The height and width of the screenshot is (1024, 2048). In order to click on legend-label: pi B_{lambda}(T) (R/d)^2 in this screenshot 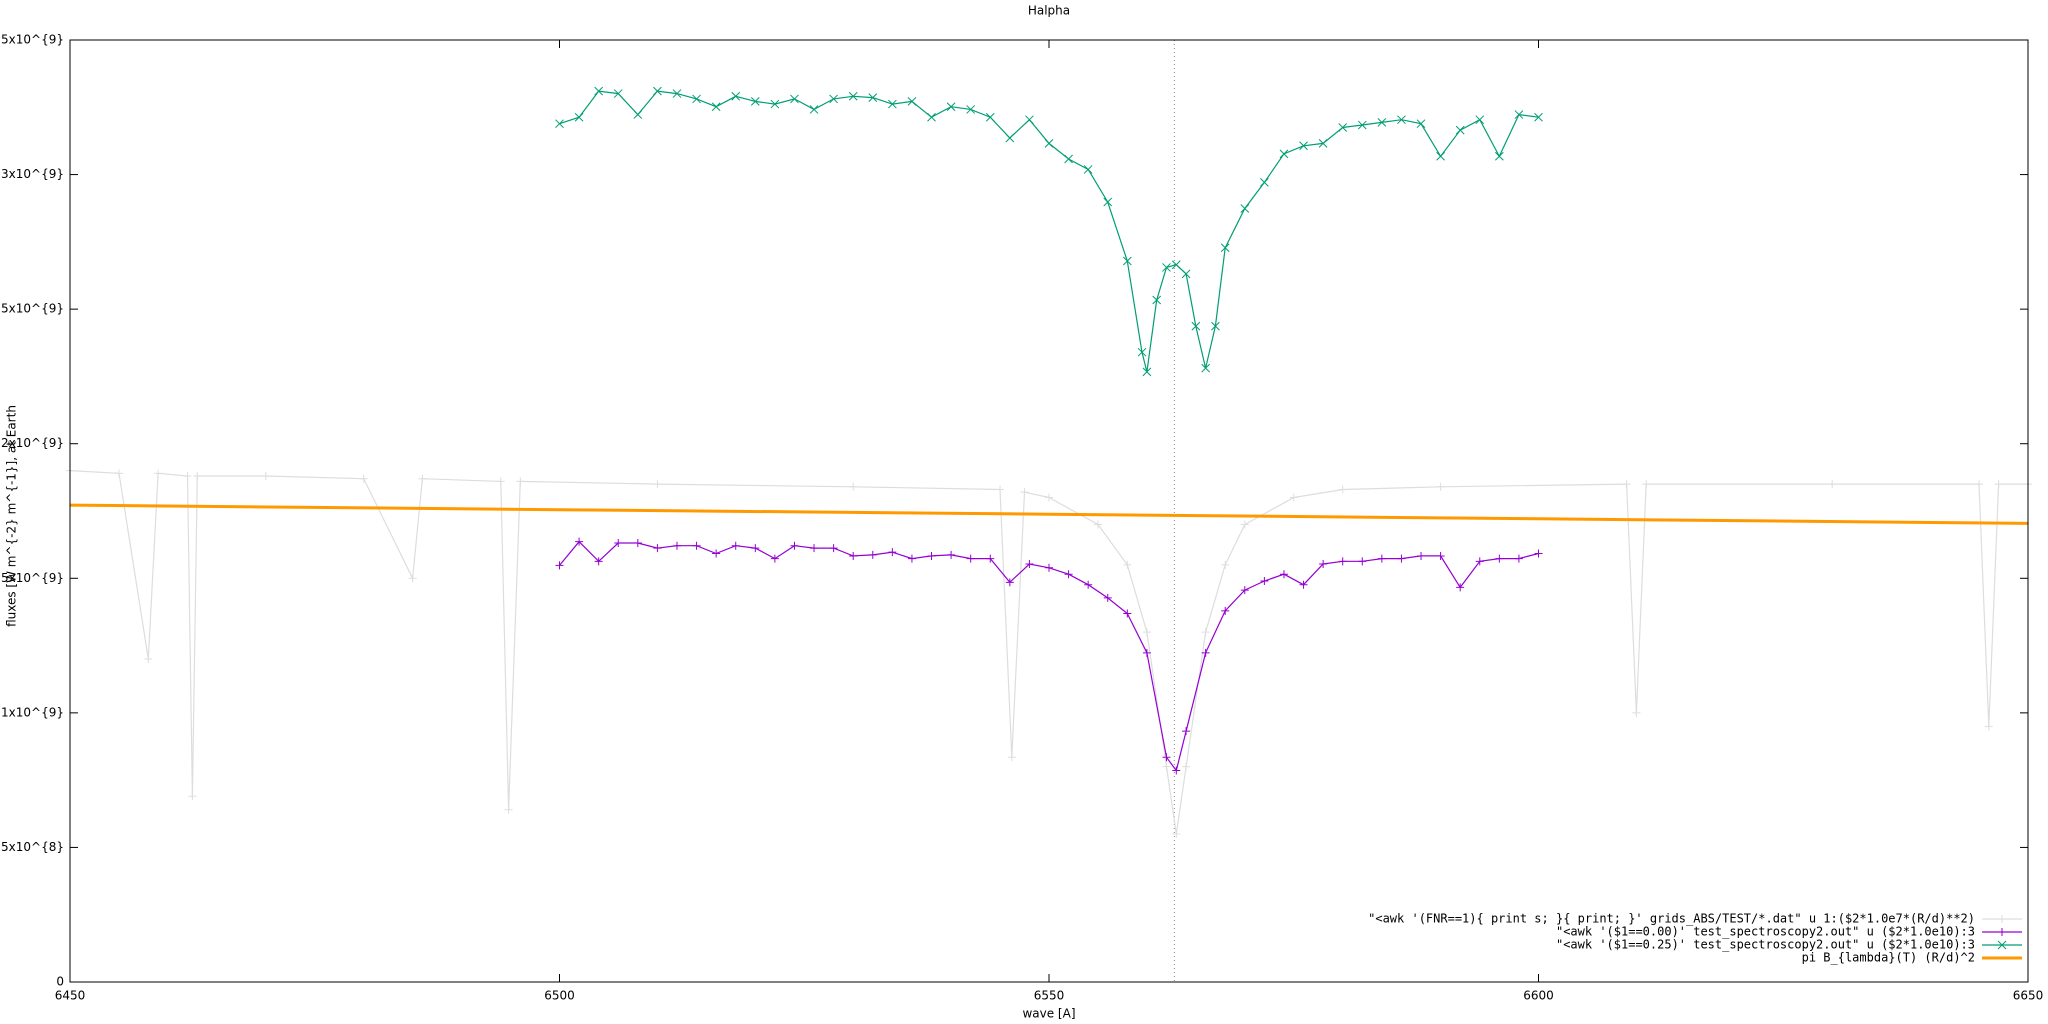, I will do `click(1888, 958)`.